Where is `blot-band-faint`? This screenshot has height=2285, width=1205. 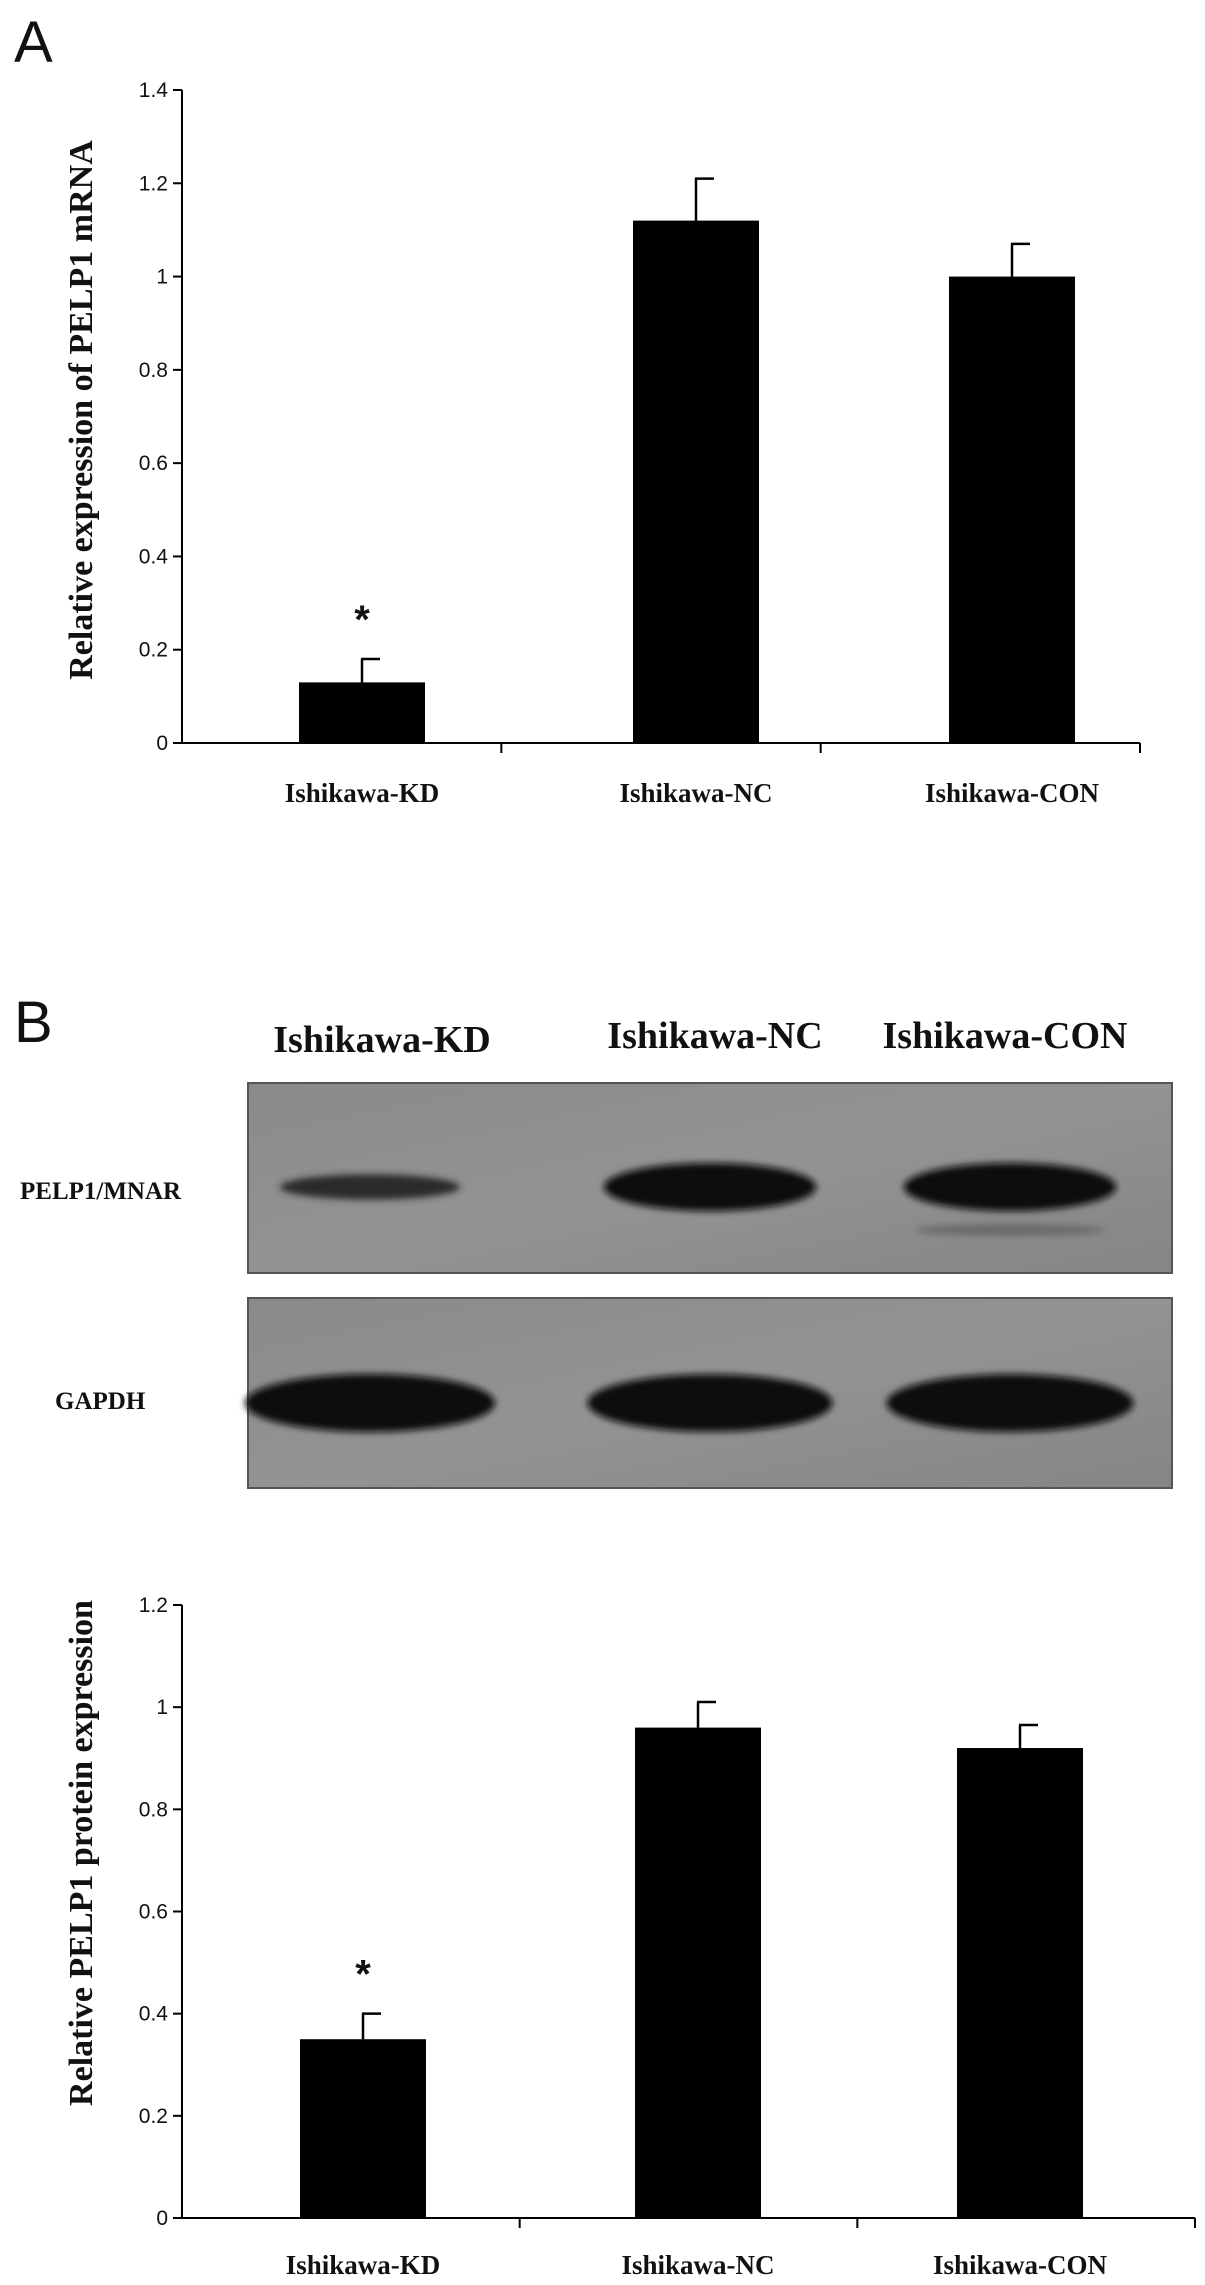
blot-band-faint is located at coordinates (1010, 1230).